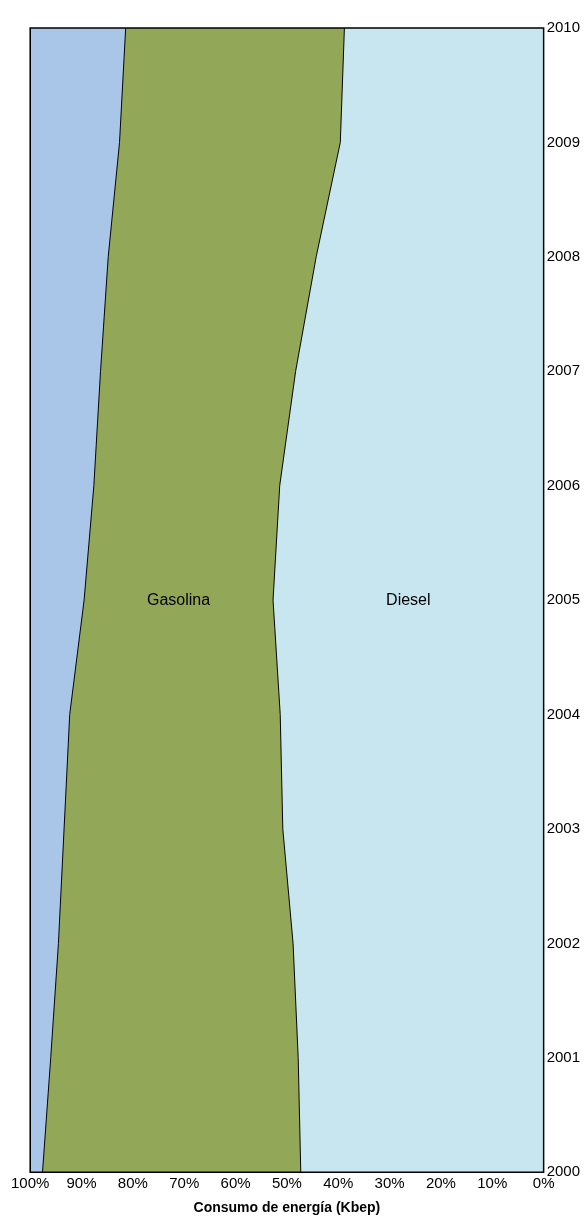 This screenshot has width=587, height=1225. Describe the element at coordinates (563, 27) in the screenshot. I see `y-tick-label: 2010` at that location.